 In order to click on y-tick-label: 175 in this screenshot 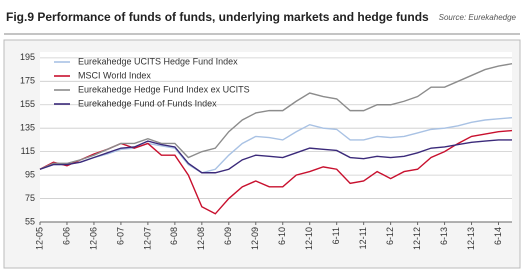, I will do `click(27, 81)`.